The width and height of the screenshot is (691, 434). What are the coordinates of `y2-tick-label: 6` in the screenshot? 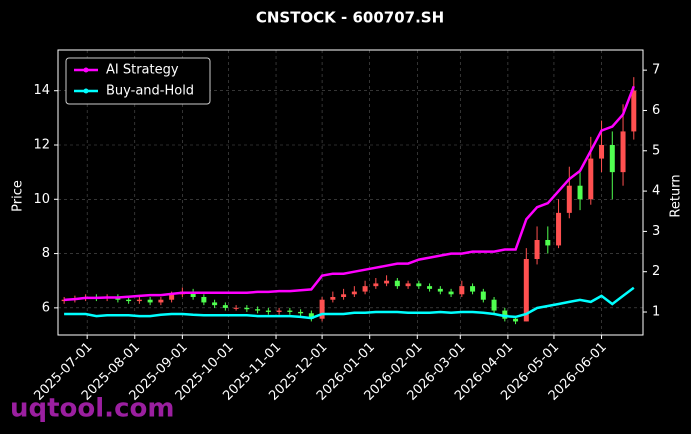 It's located at (656, 110).